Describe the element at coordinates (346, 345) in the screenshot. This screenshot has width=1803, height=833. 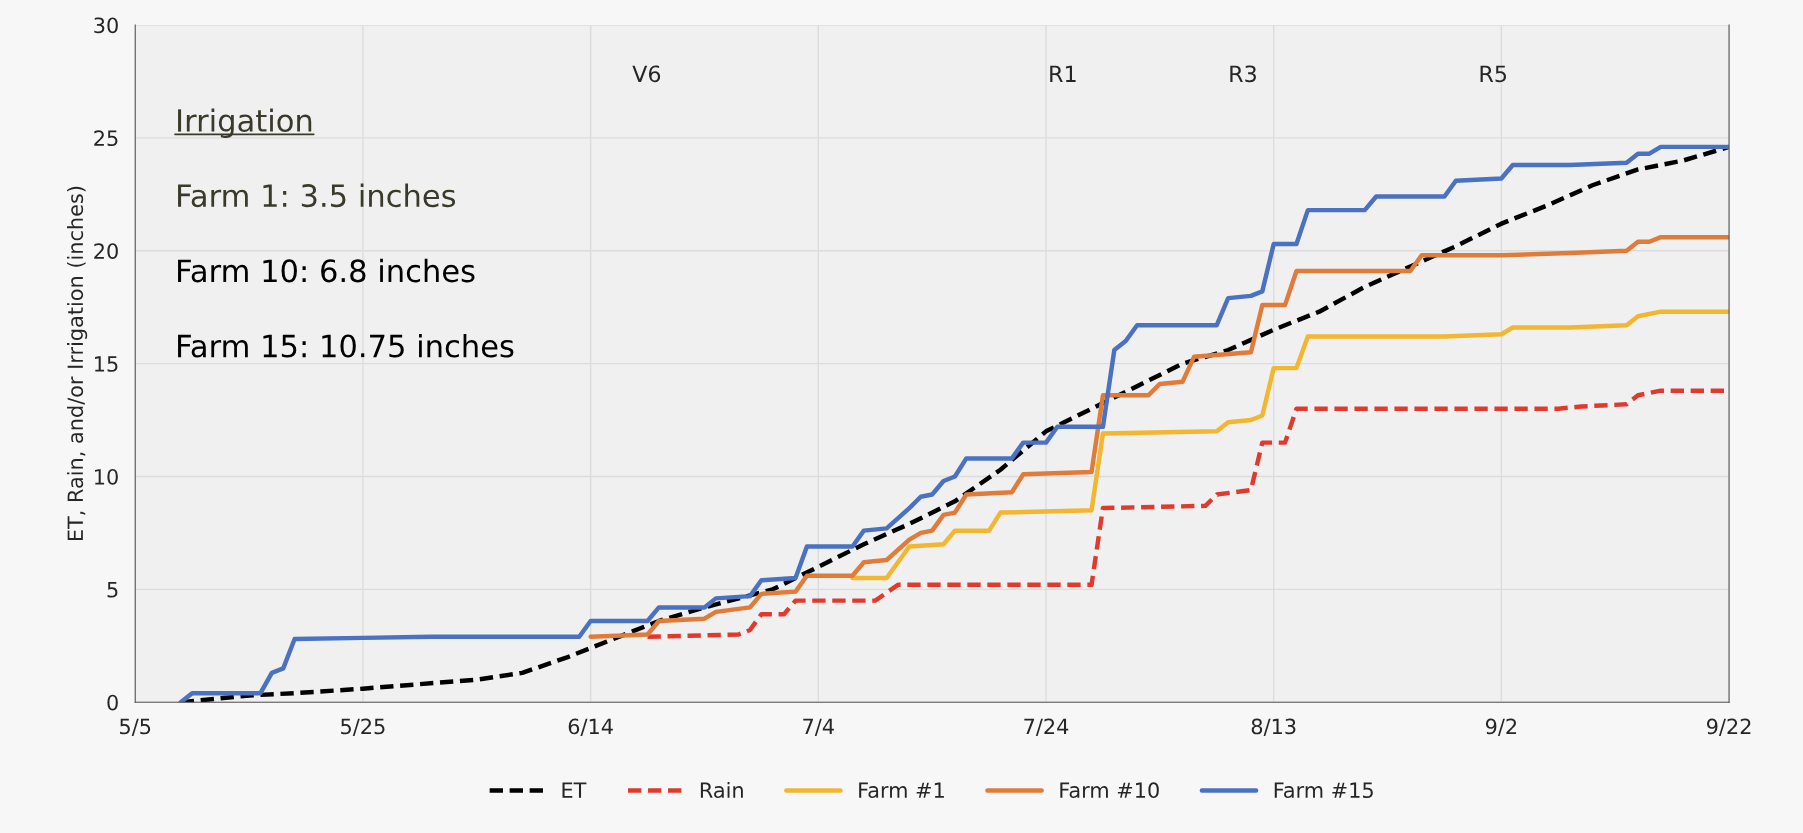
I see `annotation: Farm 15: 10.75 inches` at that location.